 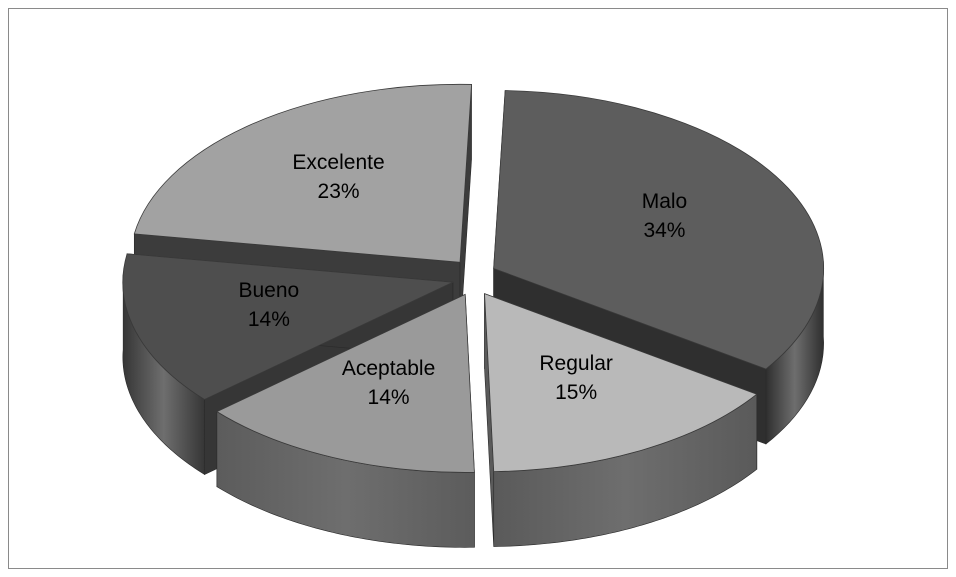 I want to click on pie-slice-aceptable, so click(x=345, y=383).